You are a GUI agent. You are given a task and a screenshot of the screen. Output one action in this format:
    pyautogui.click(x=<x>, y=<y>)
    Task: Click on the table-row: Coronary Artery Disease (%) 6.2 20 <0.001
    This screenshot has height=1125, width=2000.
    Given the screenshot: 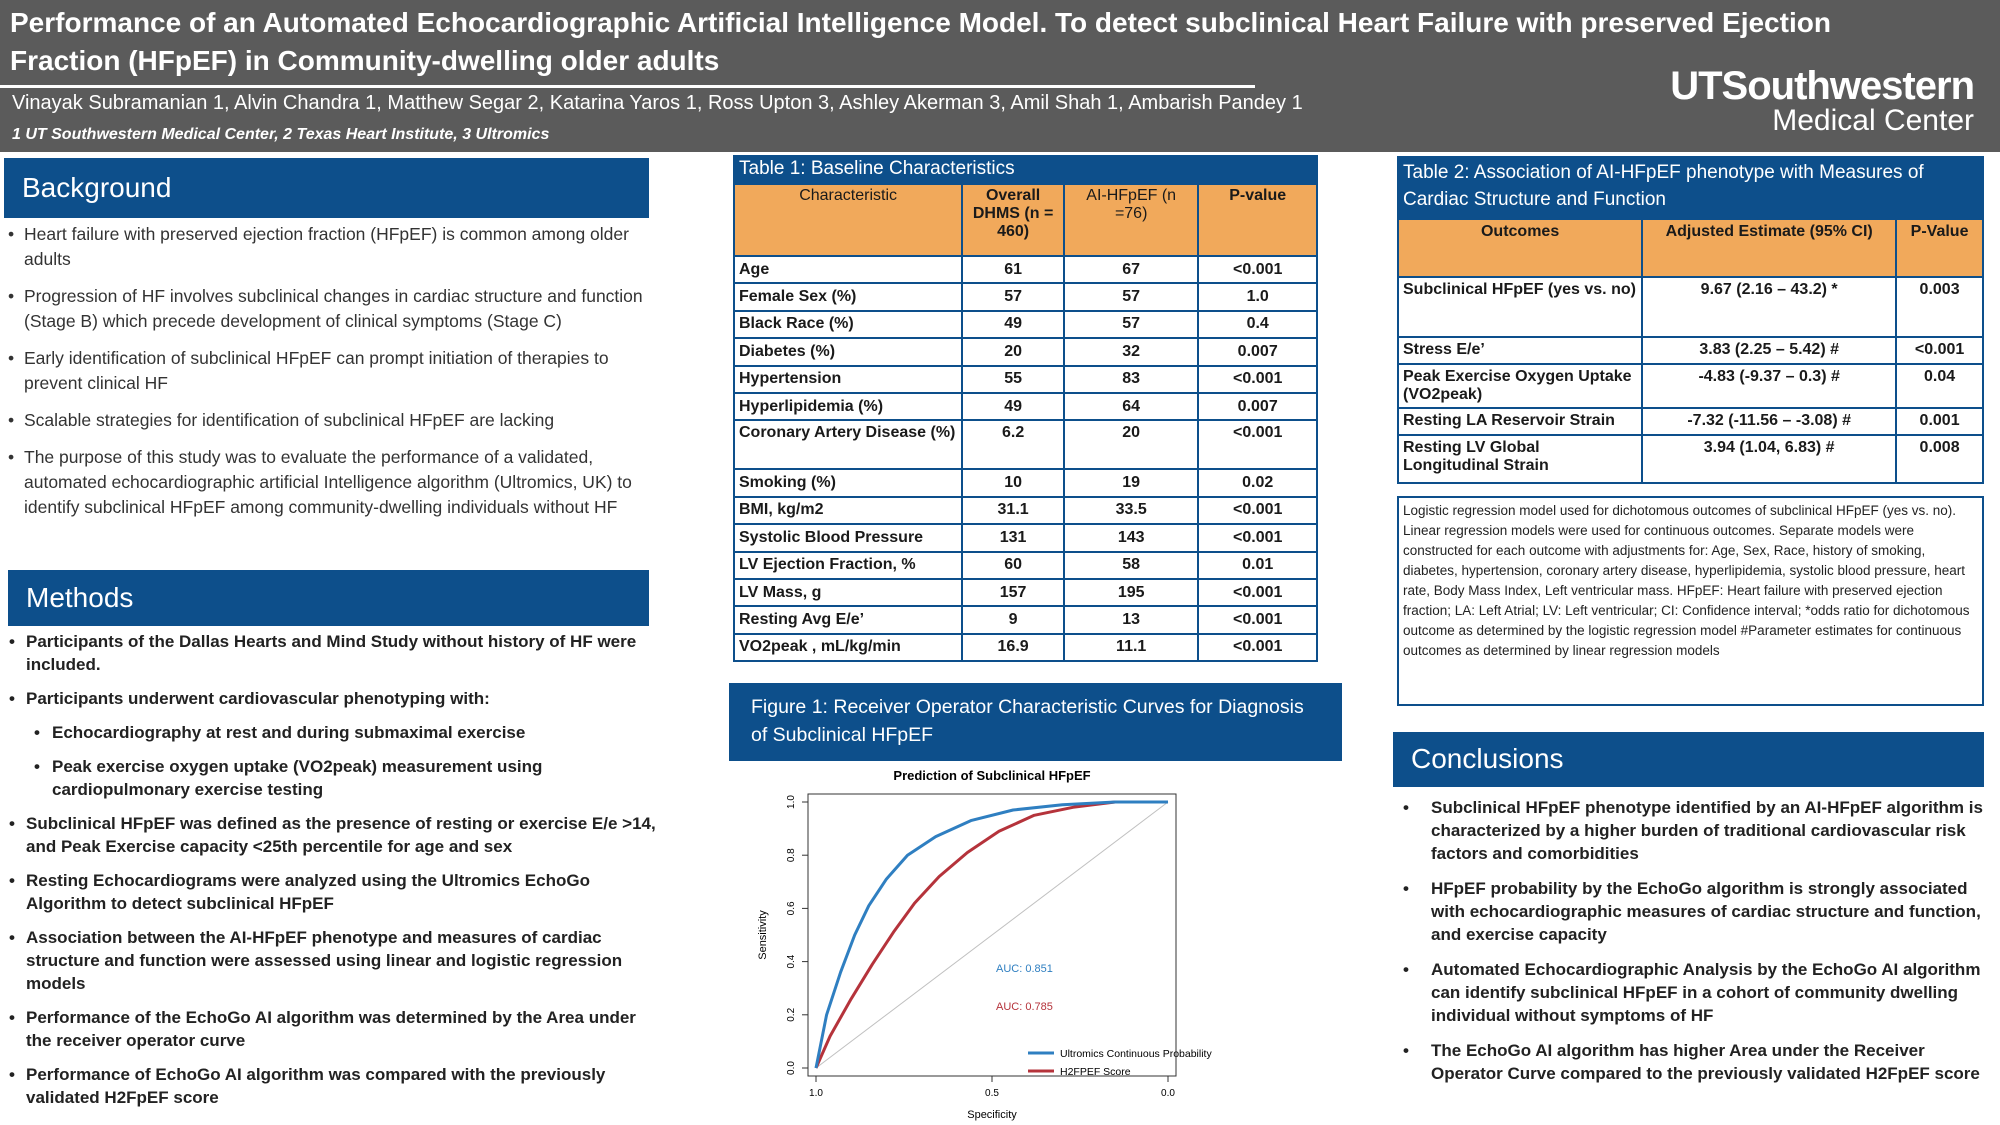 What is the action you would take?
    pyautogui.click(x=1025, y=445)
    